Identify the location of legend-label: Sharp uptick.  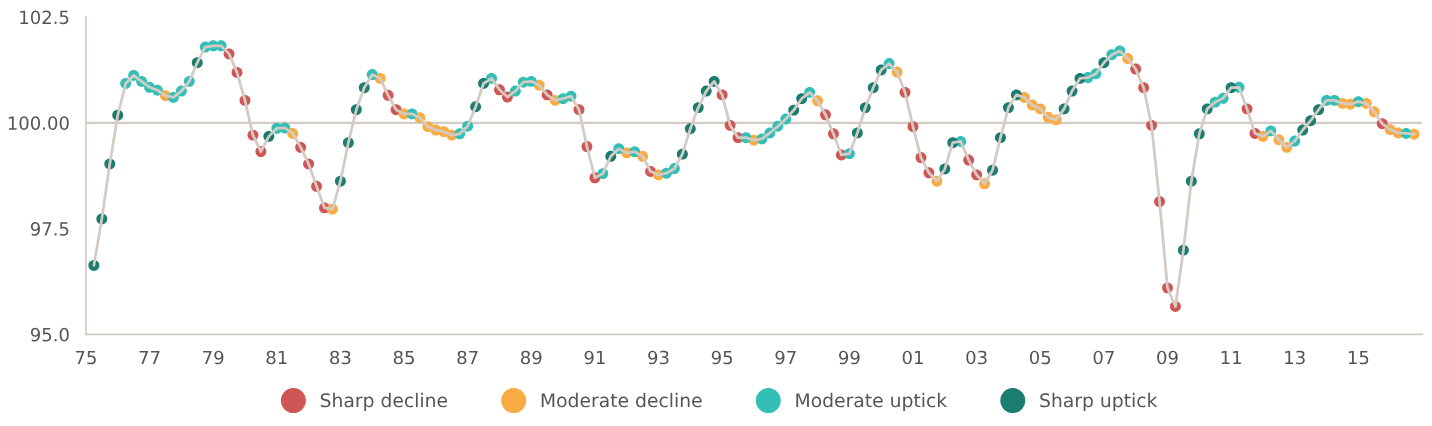
(1099, 401).